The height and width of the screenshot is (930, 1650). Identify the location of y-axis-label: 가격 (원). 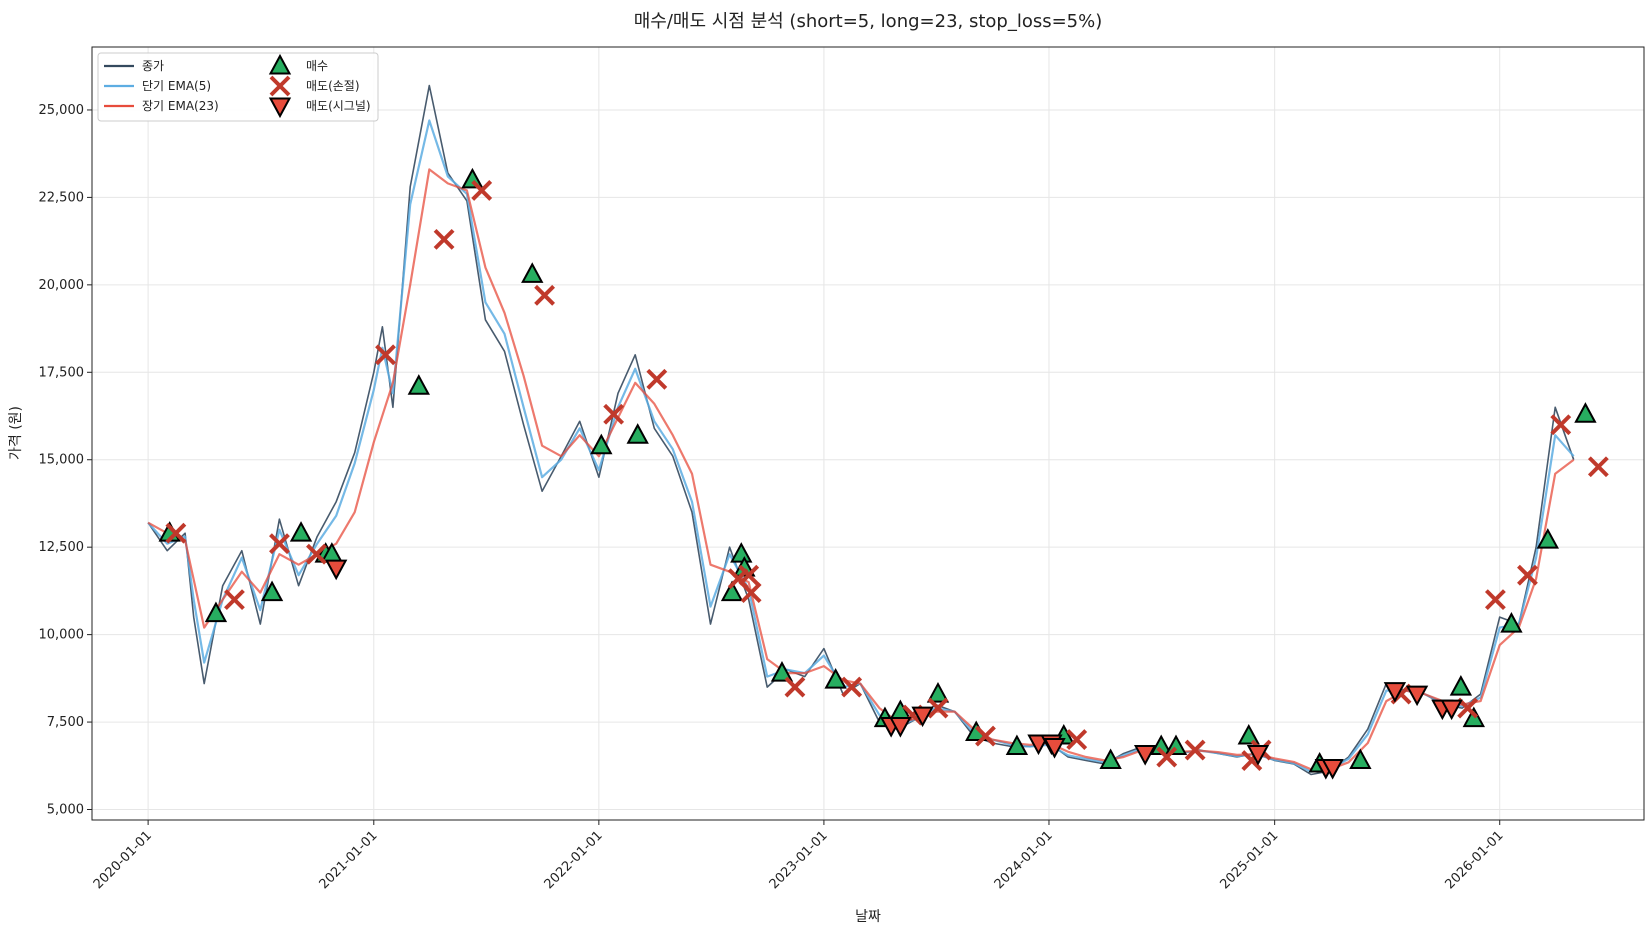
(16, 433).